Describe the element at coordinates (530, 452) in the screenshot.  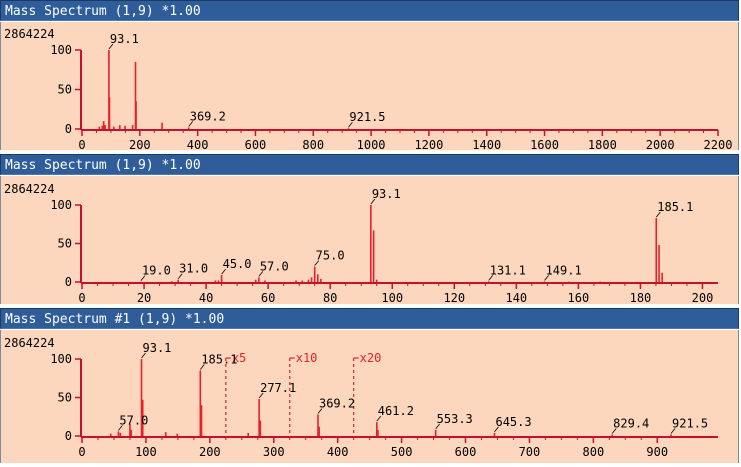
I see `x-tick-label: 700` at that location.